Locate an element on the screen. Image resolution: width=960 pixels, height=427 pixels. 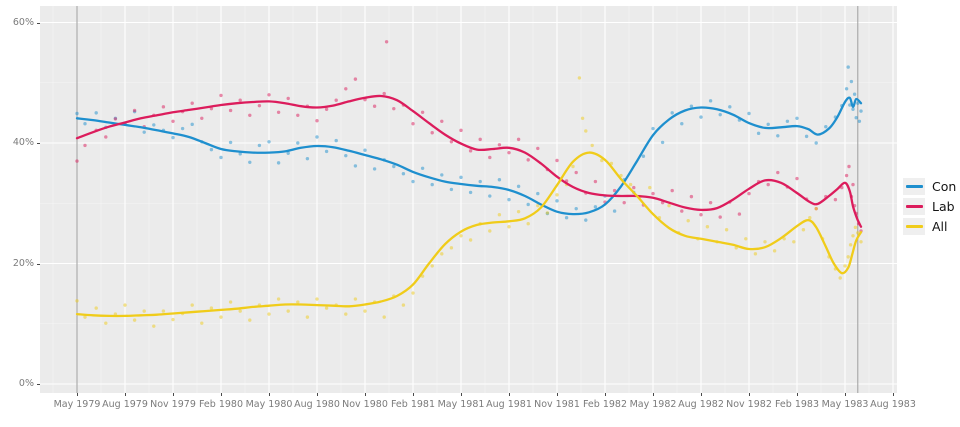
x-tick-label: Aug 1982 is located at coordinates (701, 404).